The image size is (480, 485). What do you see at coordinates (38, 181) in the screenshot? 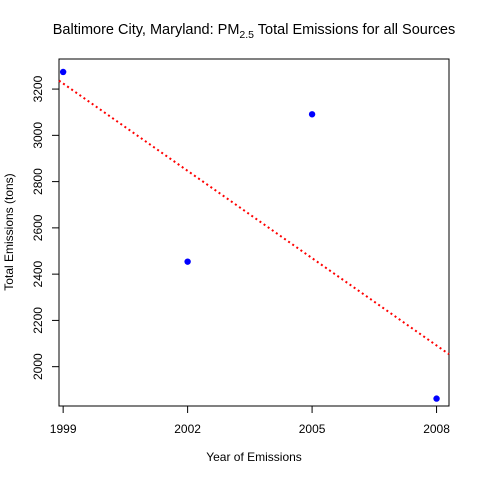
I see `y-tick-label: 2800` at bounding box center [38, 181].